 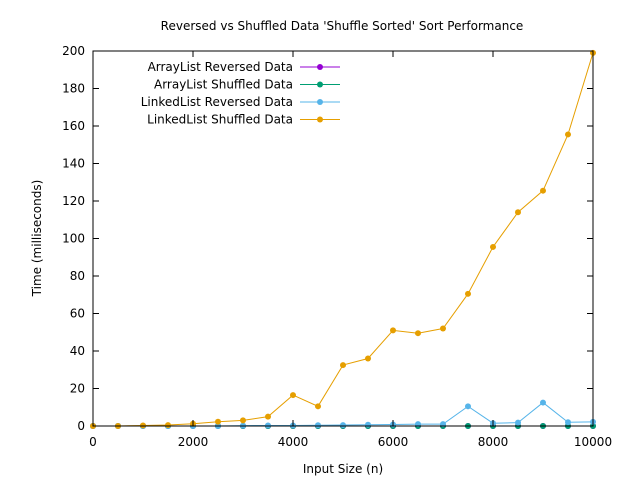 What do you see at coordinates (37, 239) in the screenshot?
I see `y-axis-title: Time (milliseconds)` at bounding box center [37, 239].